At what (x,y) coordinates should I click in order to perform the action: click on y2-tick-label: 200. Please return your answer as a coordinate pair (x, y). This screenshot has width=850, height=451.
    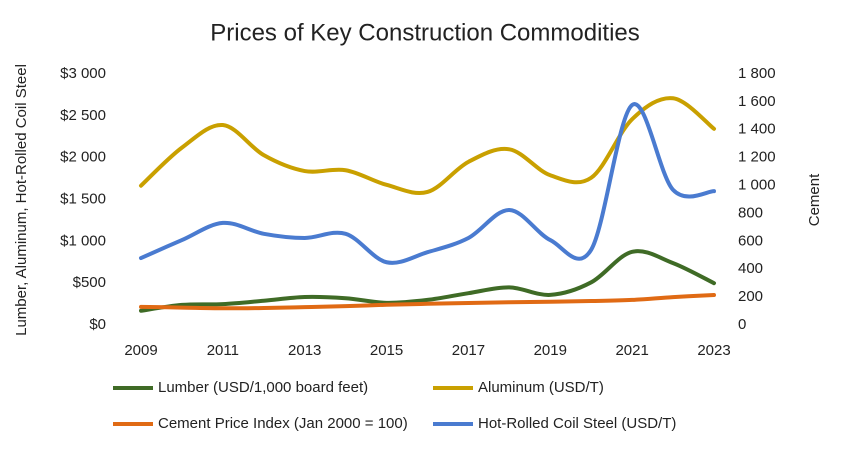
    Looking at the image, I should click on (750, 296).